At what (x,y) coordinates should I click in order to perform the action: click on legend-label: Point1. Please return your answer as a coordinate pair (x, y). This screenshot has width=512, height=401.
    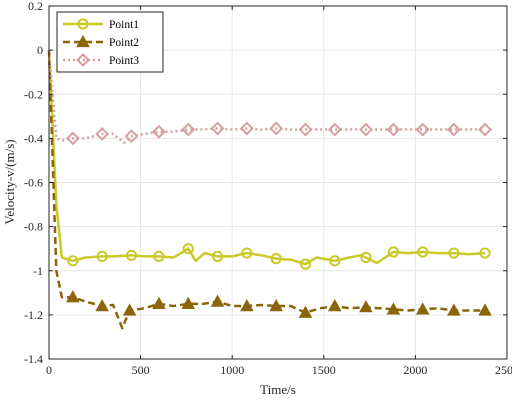
    Looking at the image, I should click on (124, 25).